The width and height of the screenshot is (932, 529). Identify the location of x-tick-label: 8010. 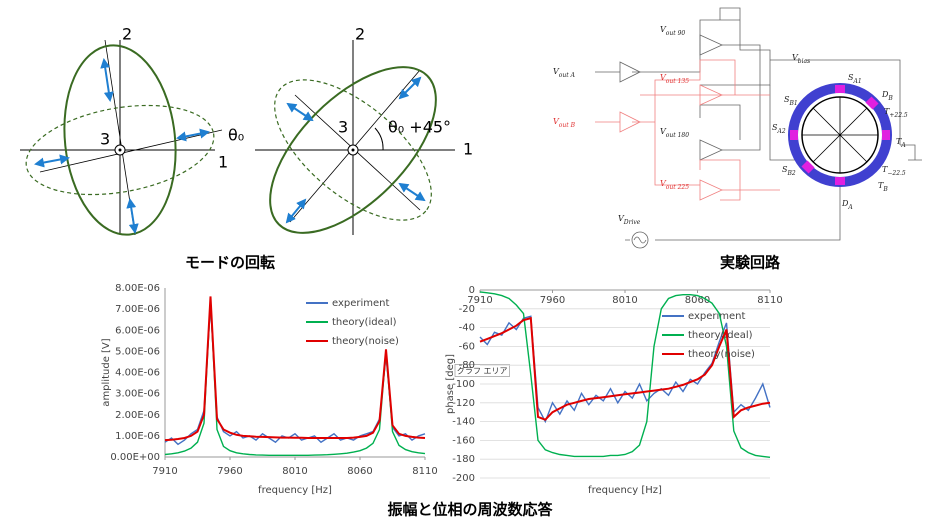
(294, 471).